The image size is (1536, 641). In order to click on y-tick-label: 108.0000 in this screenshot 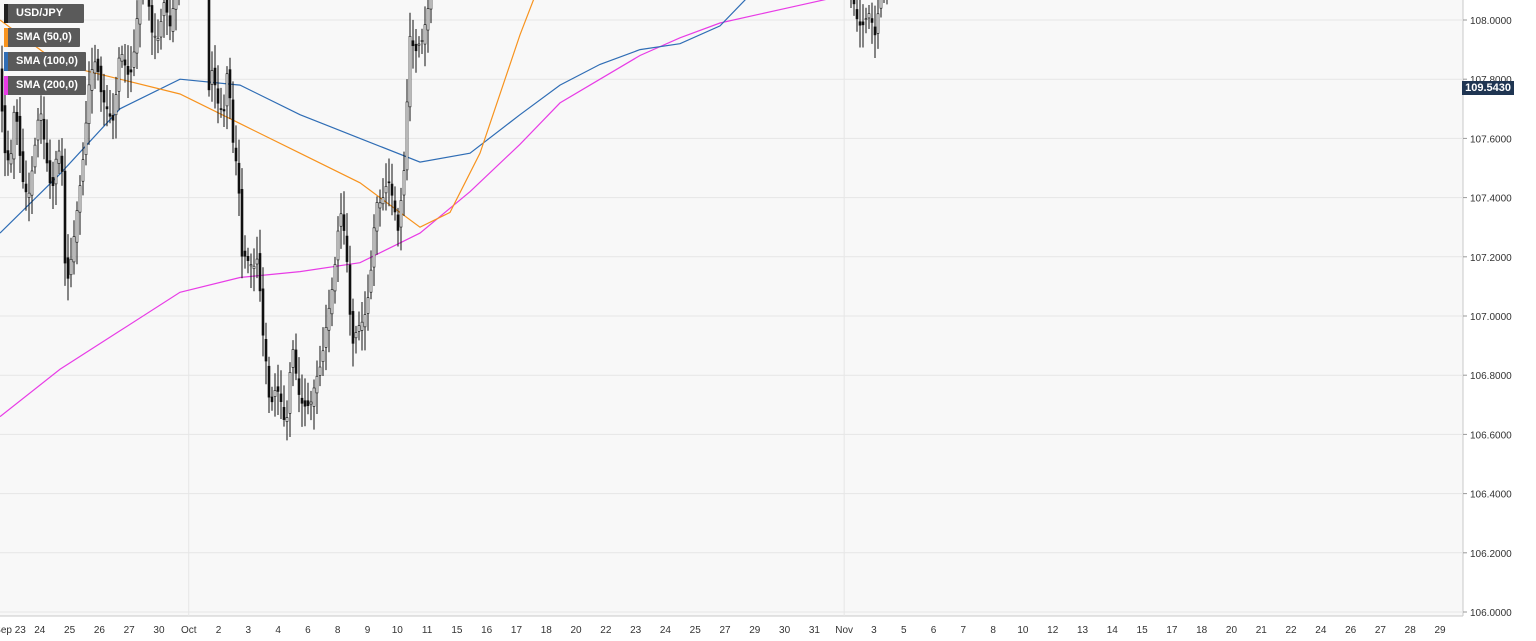, I will do `click(1491, 21)`.